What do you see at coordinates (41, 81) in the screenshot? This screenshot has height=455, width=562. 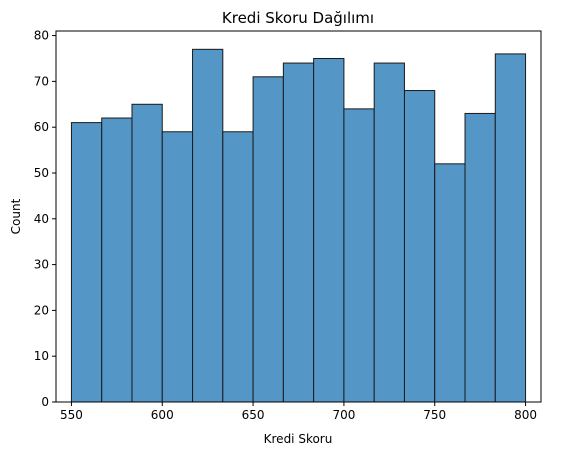 I see `y-tick-label: 70` at bounding box center [41, 81].